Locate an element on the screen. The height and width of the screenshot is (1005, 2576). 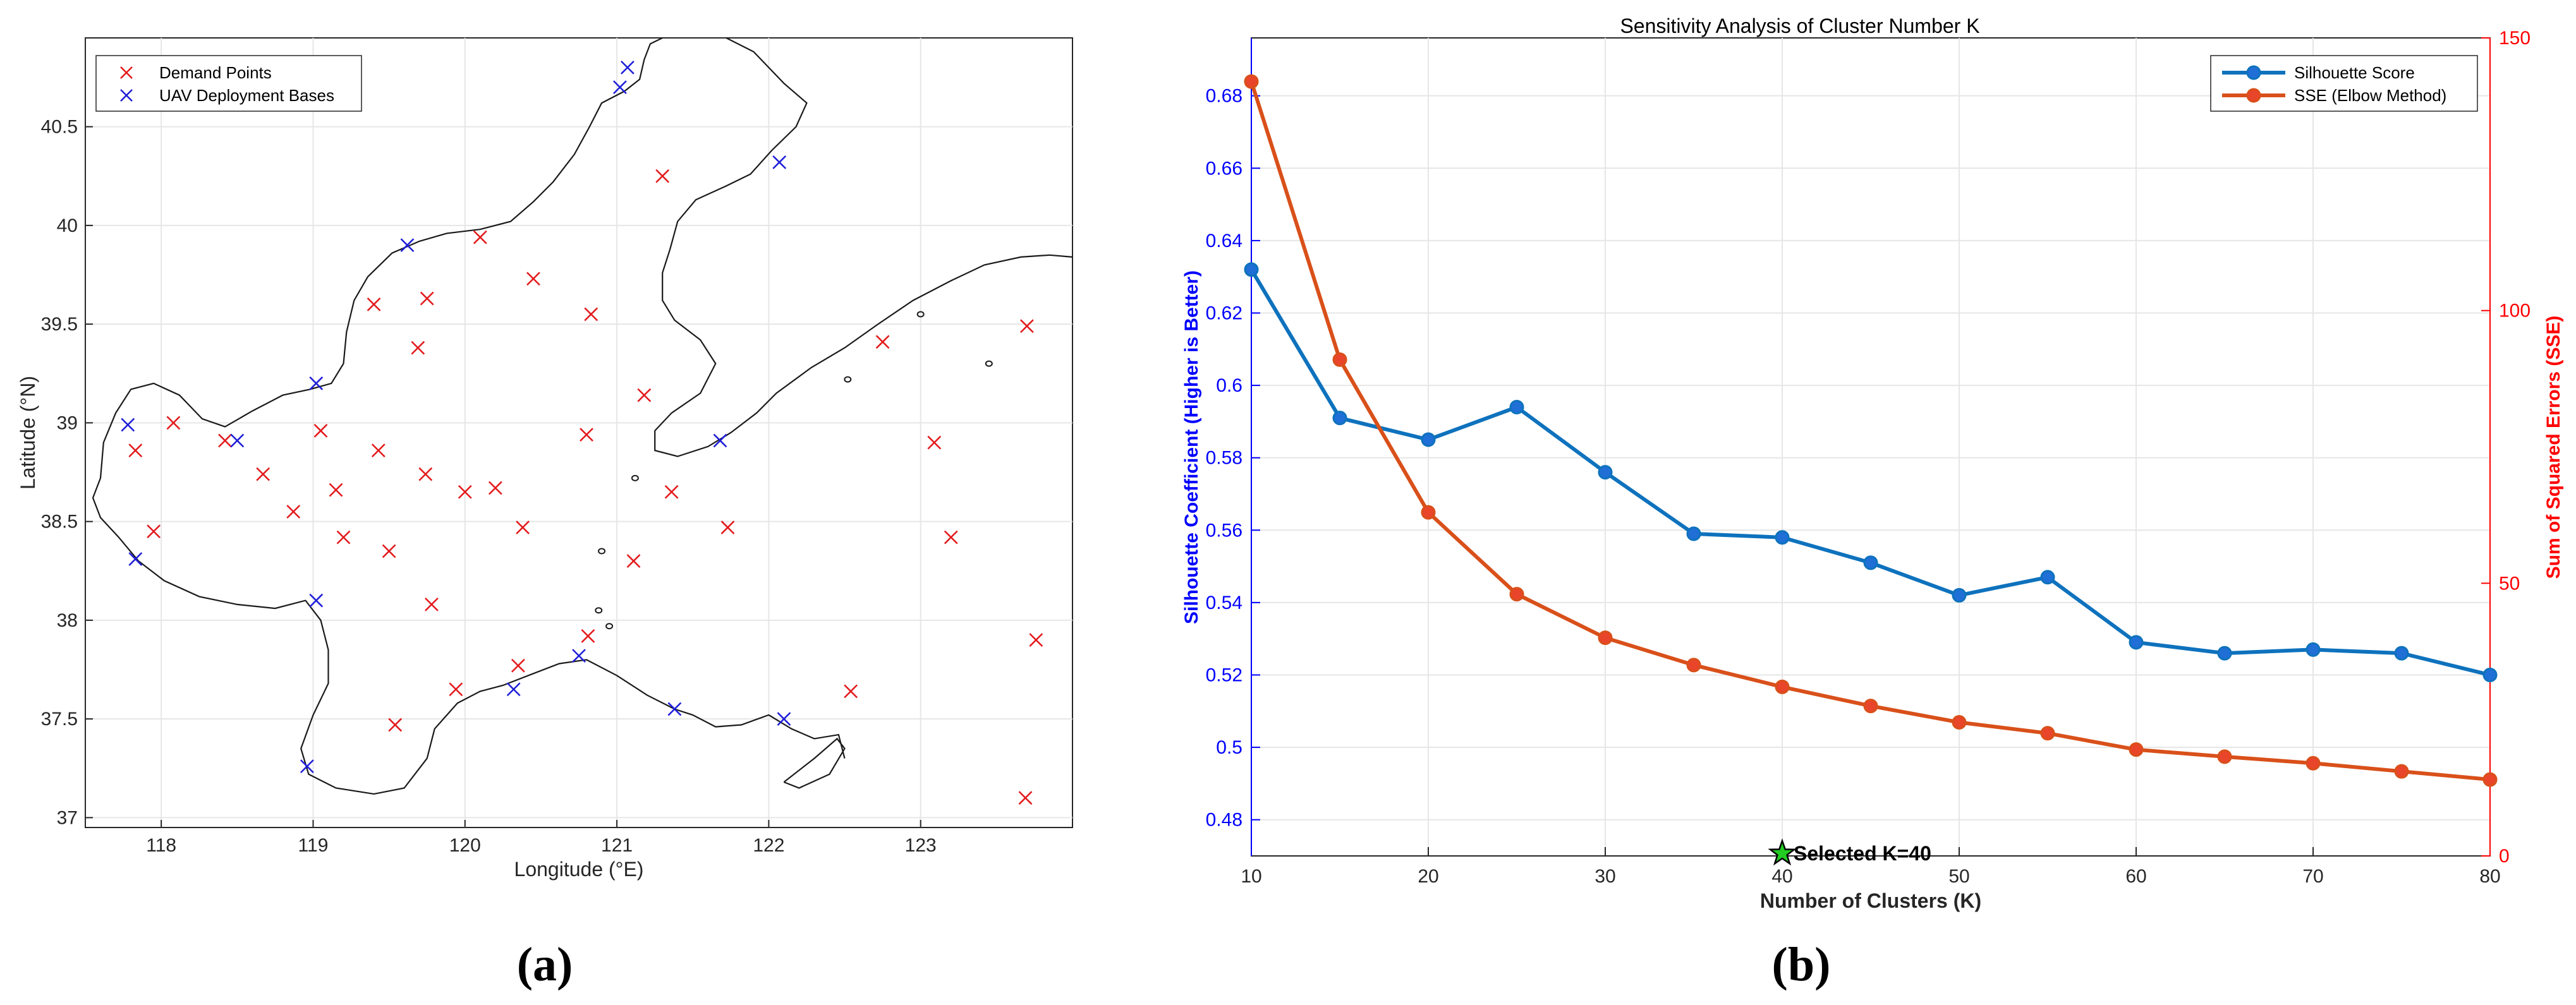
map-x-tick-label: 123 is located at coordinates (921, 846).